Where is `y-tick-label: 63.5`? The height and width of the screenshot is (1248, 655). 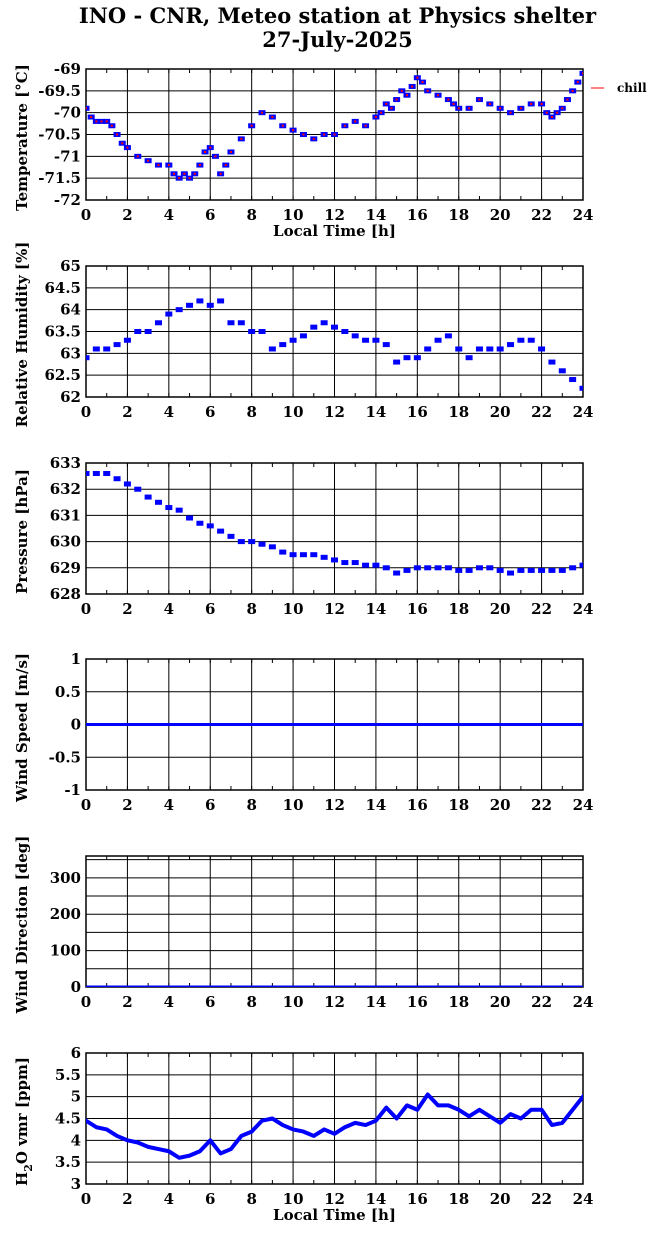 y-tick-label: 63.5 is located at coordinates (62, 332).